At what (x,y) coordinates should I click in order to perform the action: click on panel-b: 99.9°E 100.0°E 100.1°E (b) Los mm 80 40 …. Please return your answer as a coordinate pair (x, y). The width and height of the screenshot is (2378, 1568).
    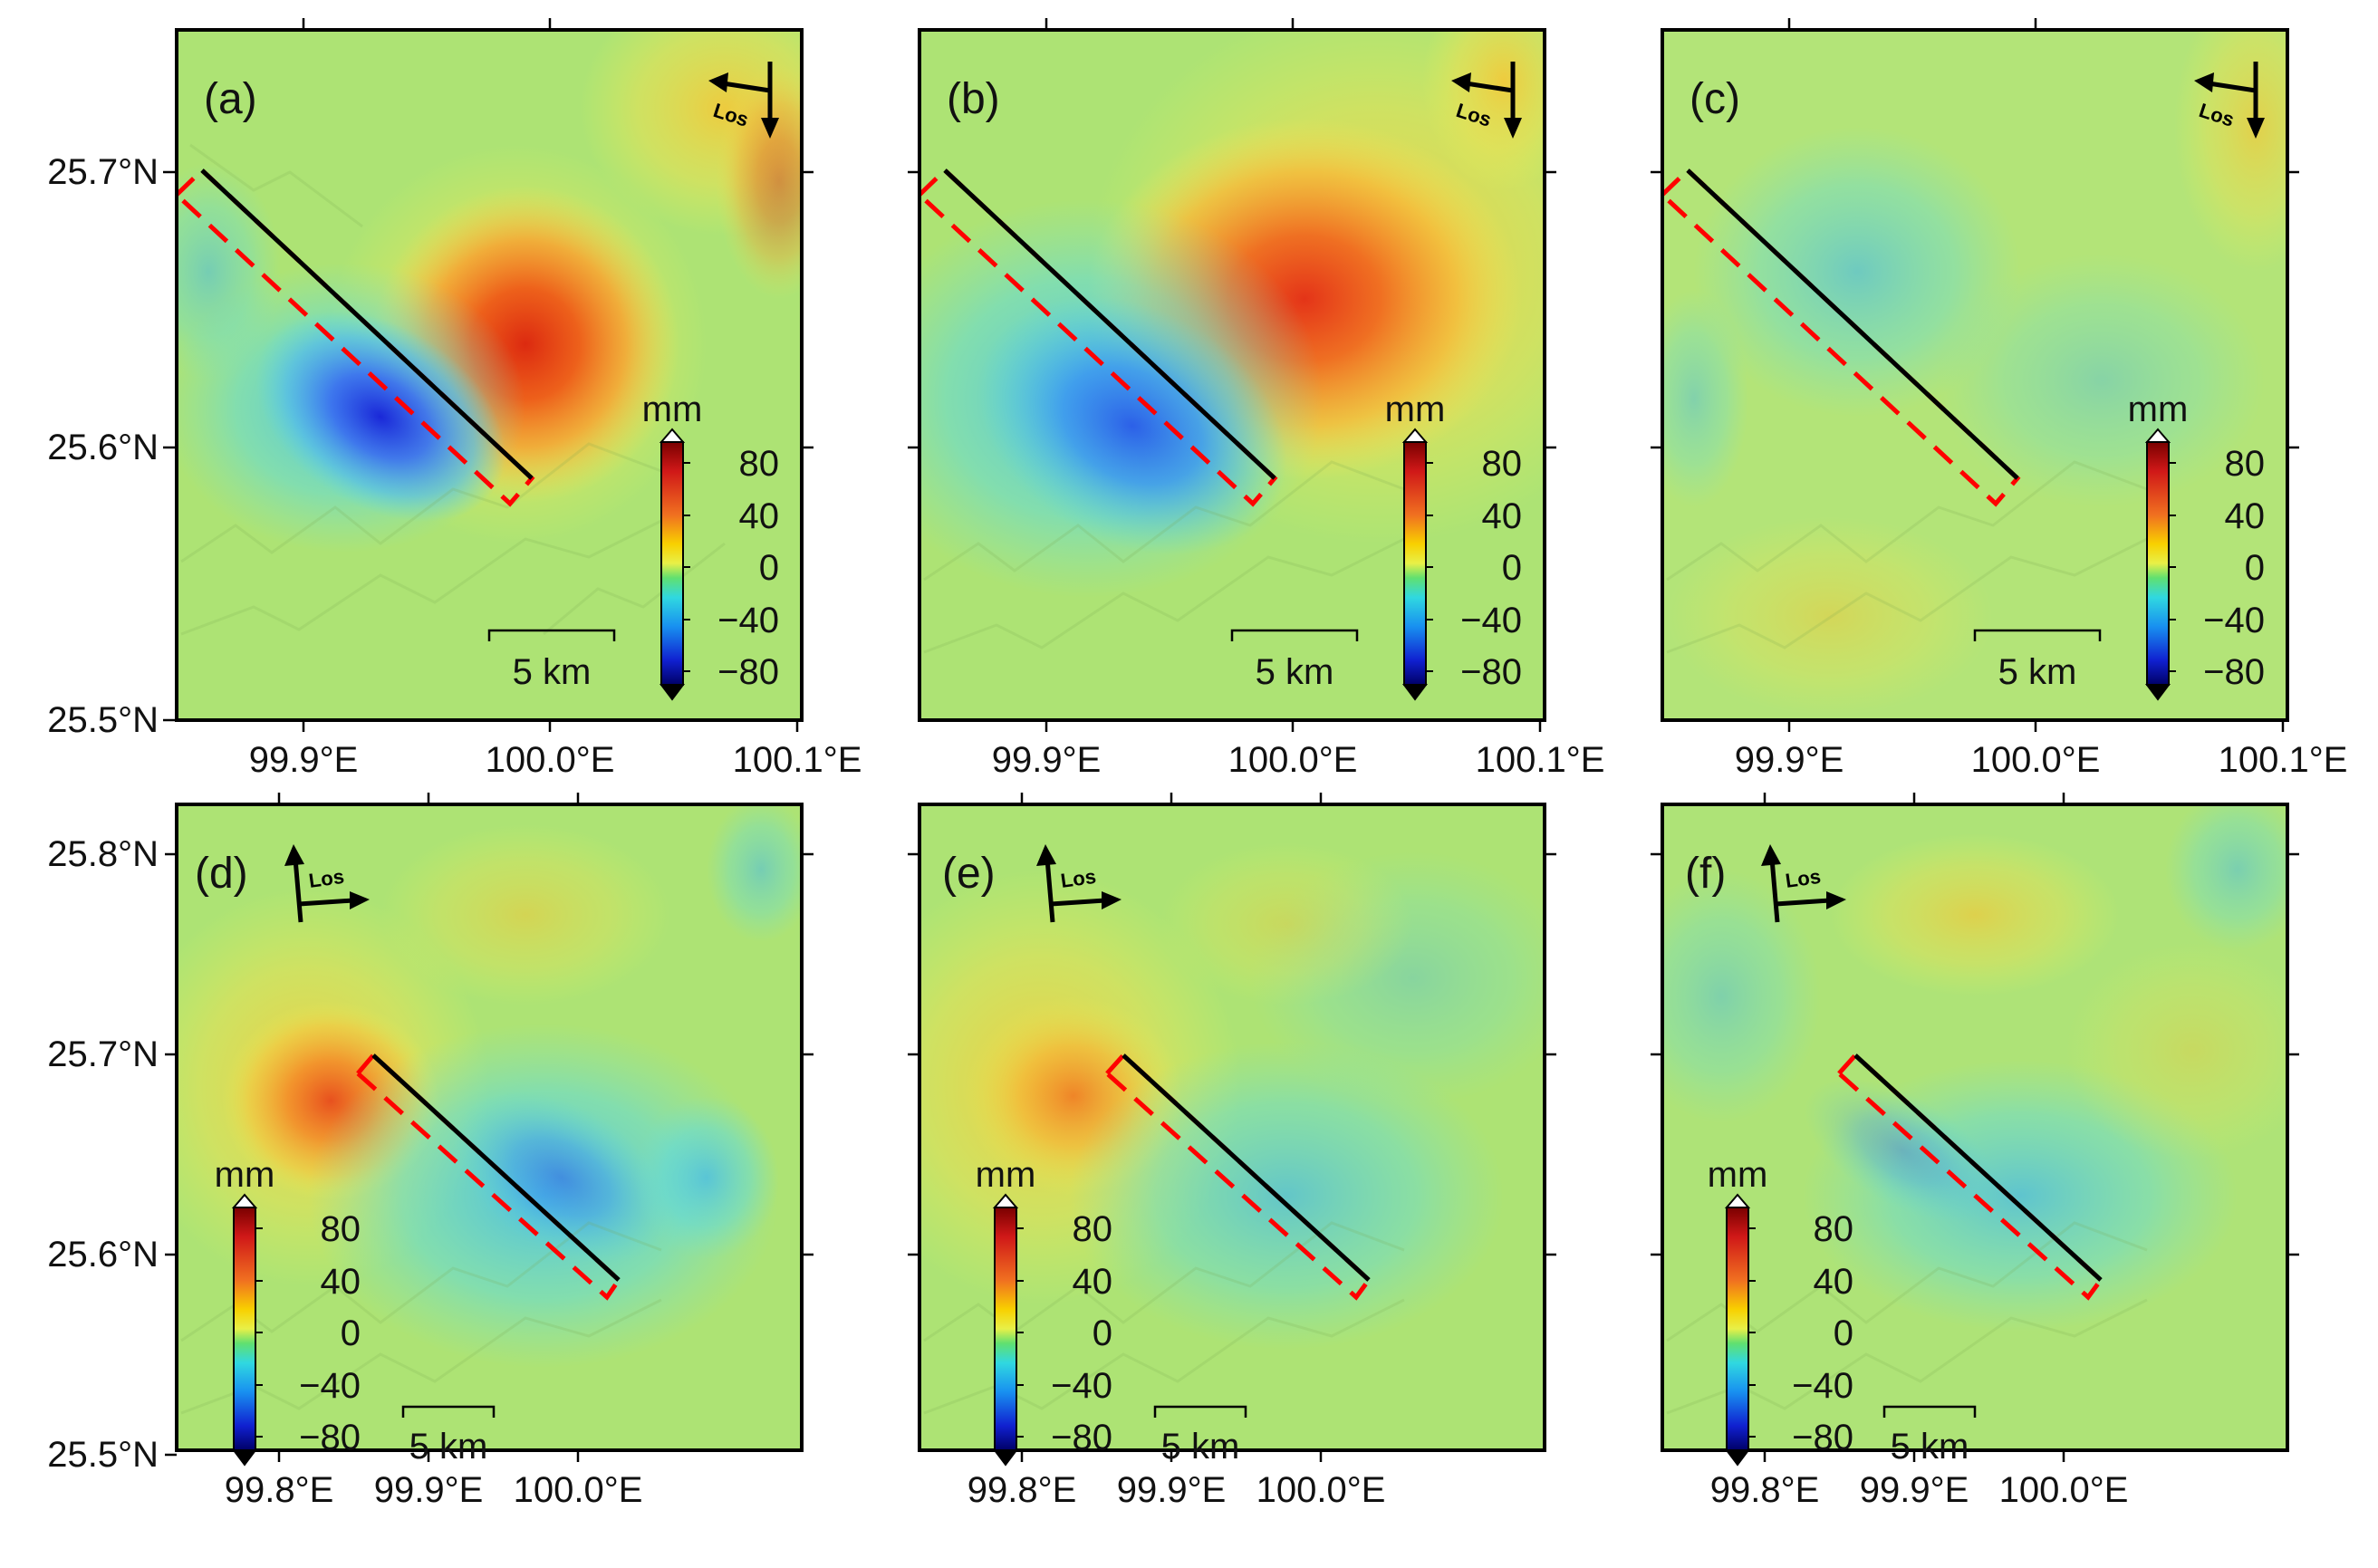
    Looking at the image, I should click on (1256, 399).